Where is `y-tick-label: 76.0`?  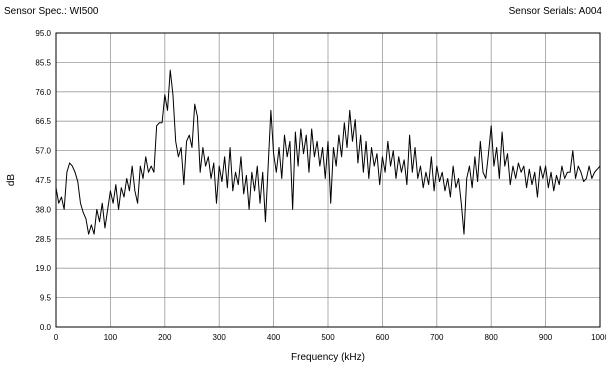
y-tick-label: 76.0 is located at coordinates (43, 92).